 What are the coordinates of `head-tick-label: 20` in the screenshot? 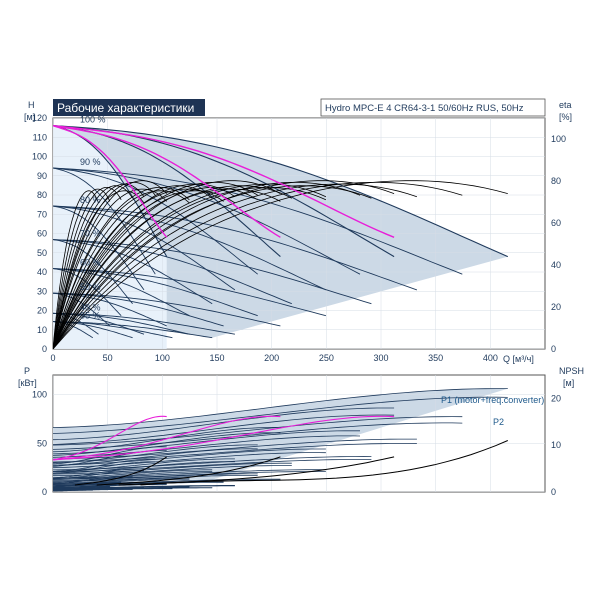 It's located at (42, 311).